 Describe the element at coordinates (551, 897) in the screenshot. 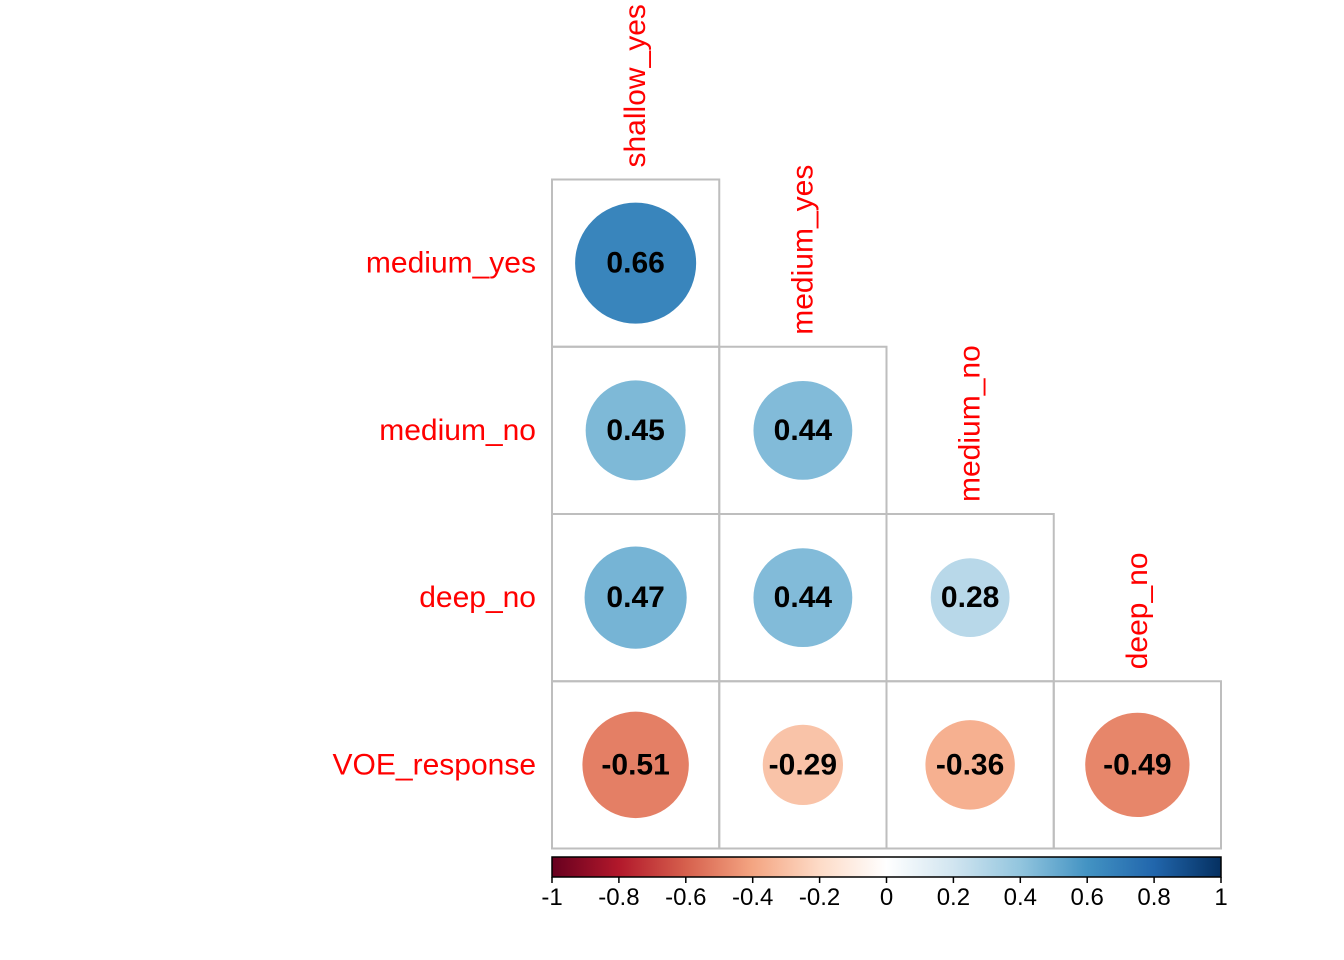

I see `legend-tick-label: -1` at that location.